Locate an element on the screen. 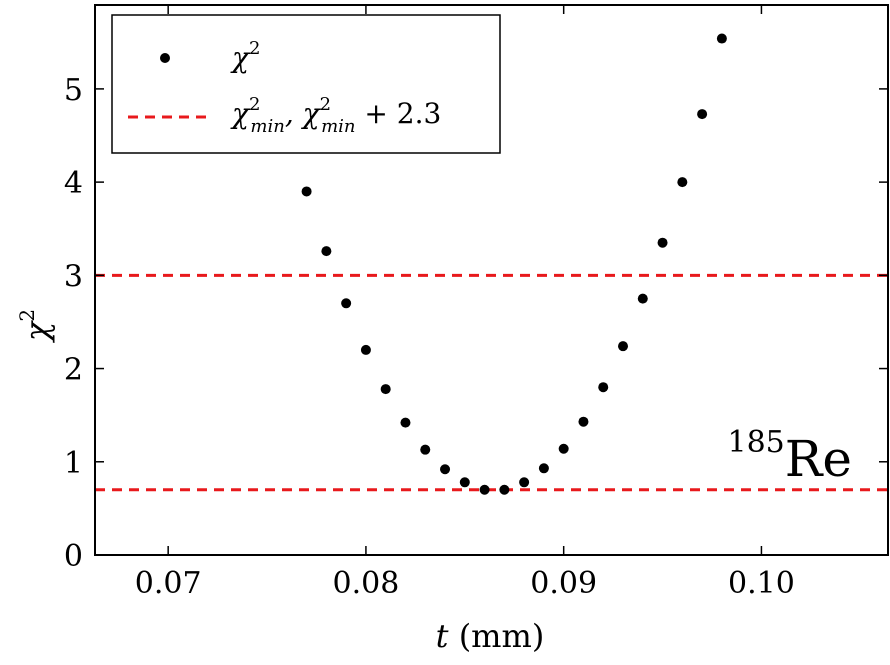 The image size is (890, 665). x-tick-label: 0.09 is located at coordinates (563, 583).